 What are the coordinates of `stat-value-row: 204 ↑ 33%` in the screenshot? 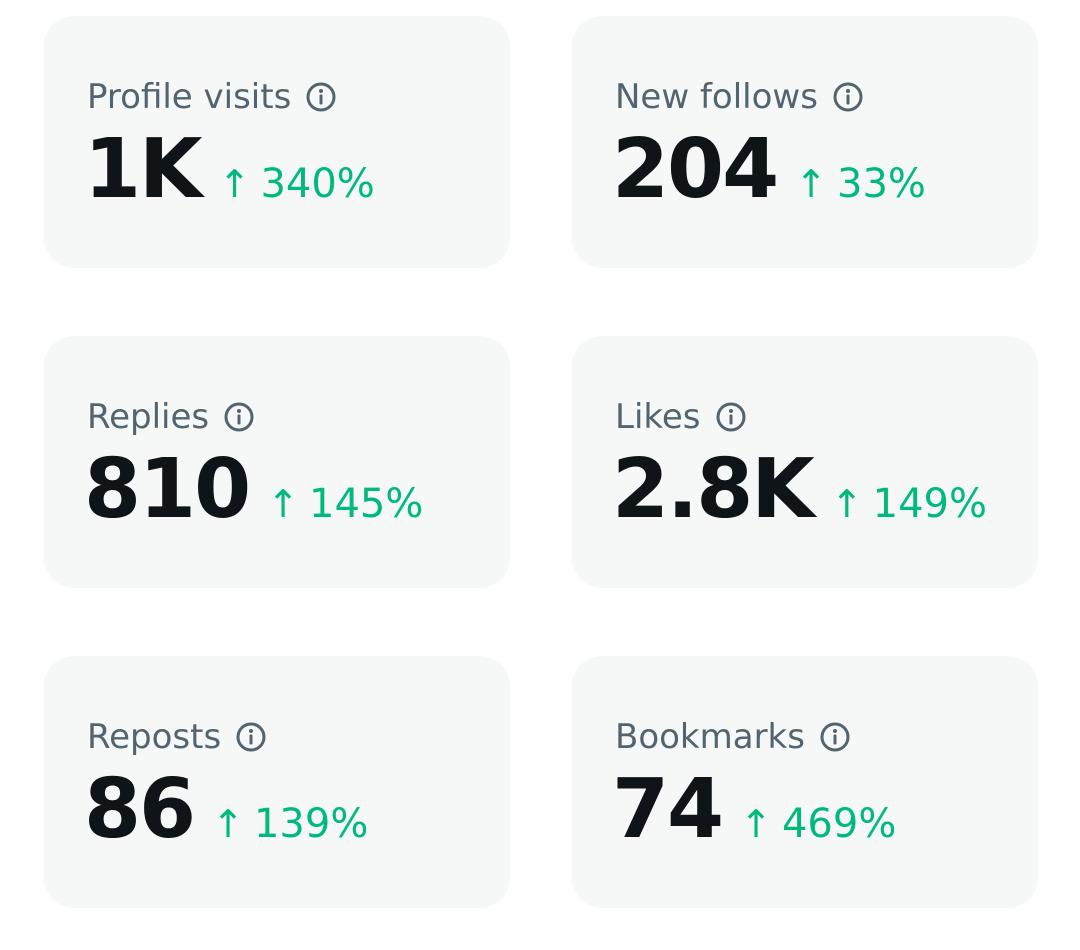 It's located at (769, 170).